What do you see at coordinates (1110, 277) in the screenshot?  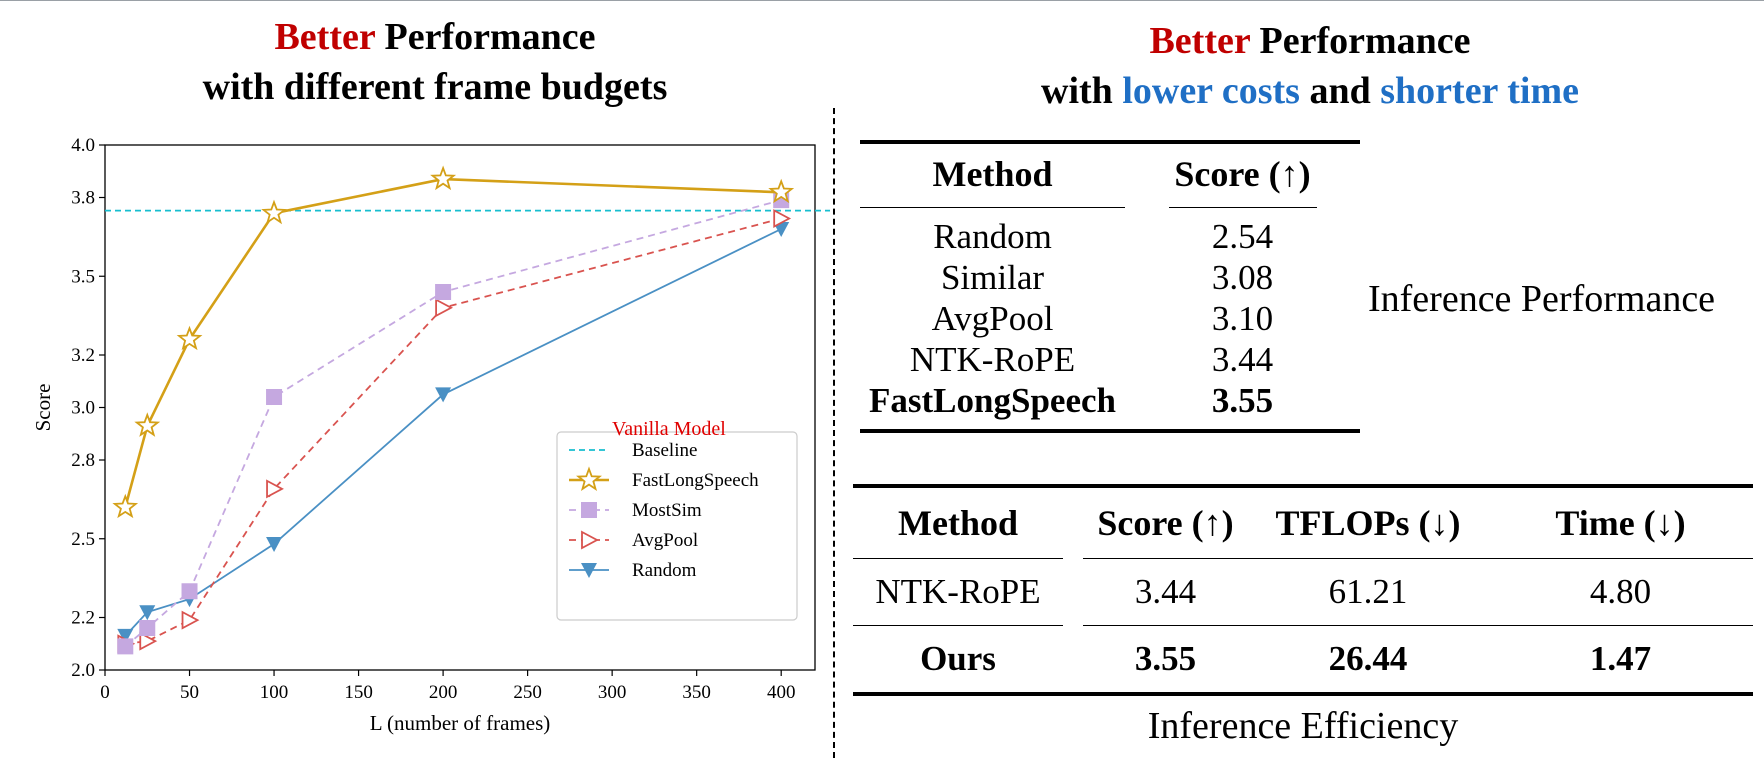 I see `perf-row-similar: Similar 3.08` at bounding box center [1110, 277].